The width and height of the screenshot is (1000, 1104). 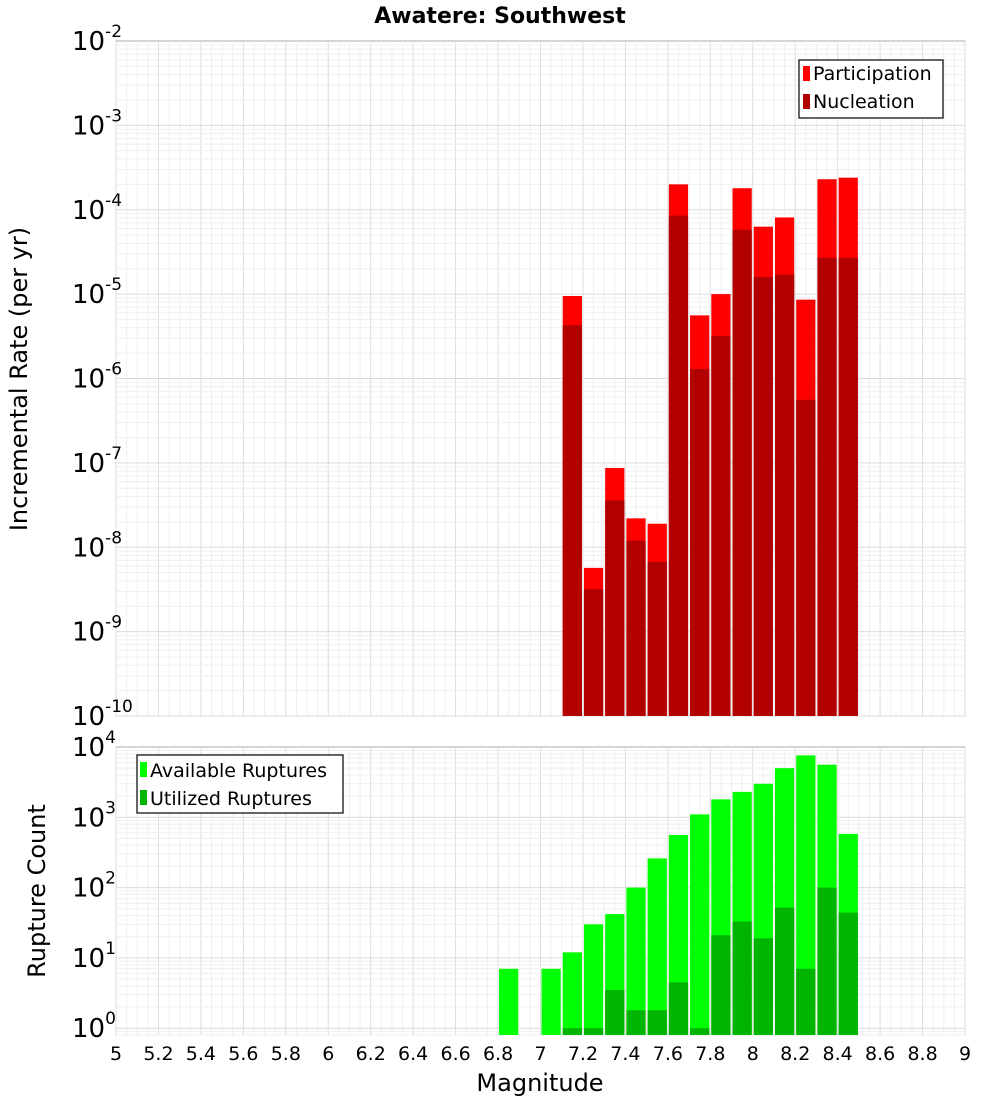 I want to click on y-tick-exponent: -5, so click(x=113, y=285).